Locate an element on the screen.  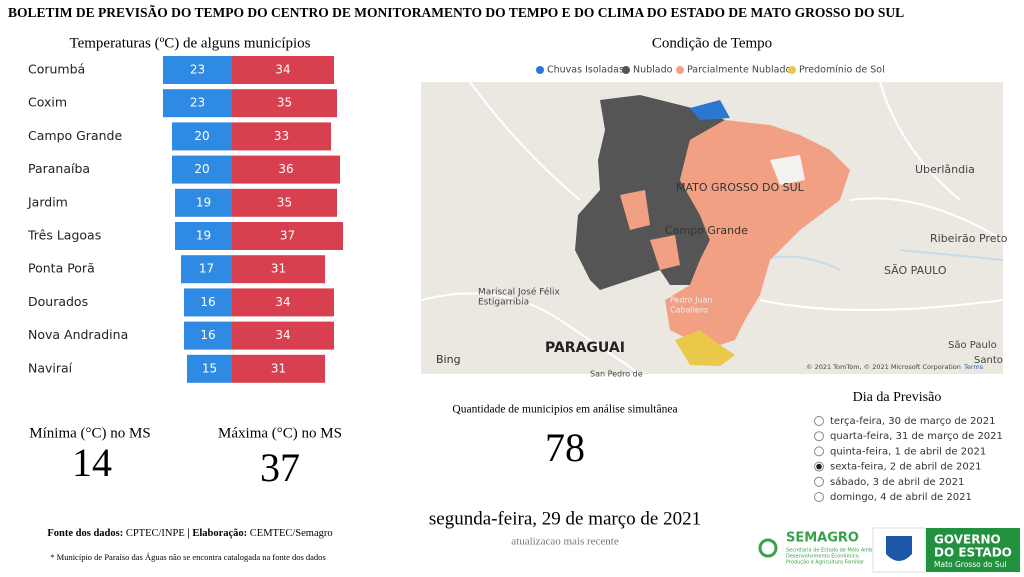
region-rain is located at coordinates (710, 110).